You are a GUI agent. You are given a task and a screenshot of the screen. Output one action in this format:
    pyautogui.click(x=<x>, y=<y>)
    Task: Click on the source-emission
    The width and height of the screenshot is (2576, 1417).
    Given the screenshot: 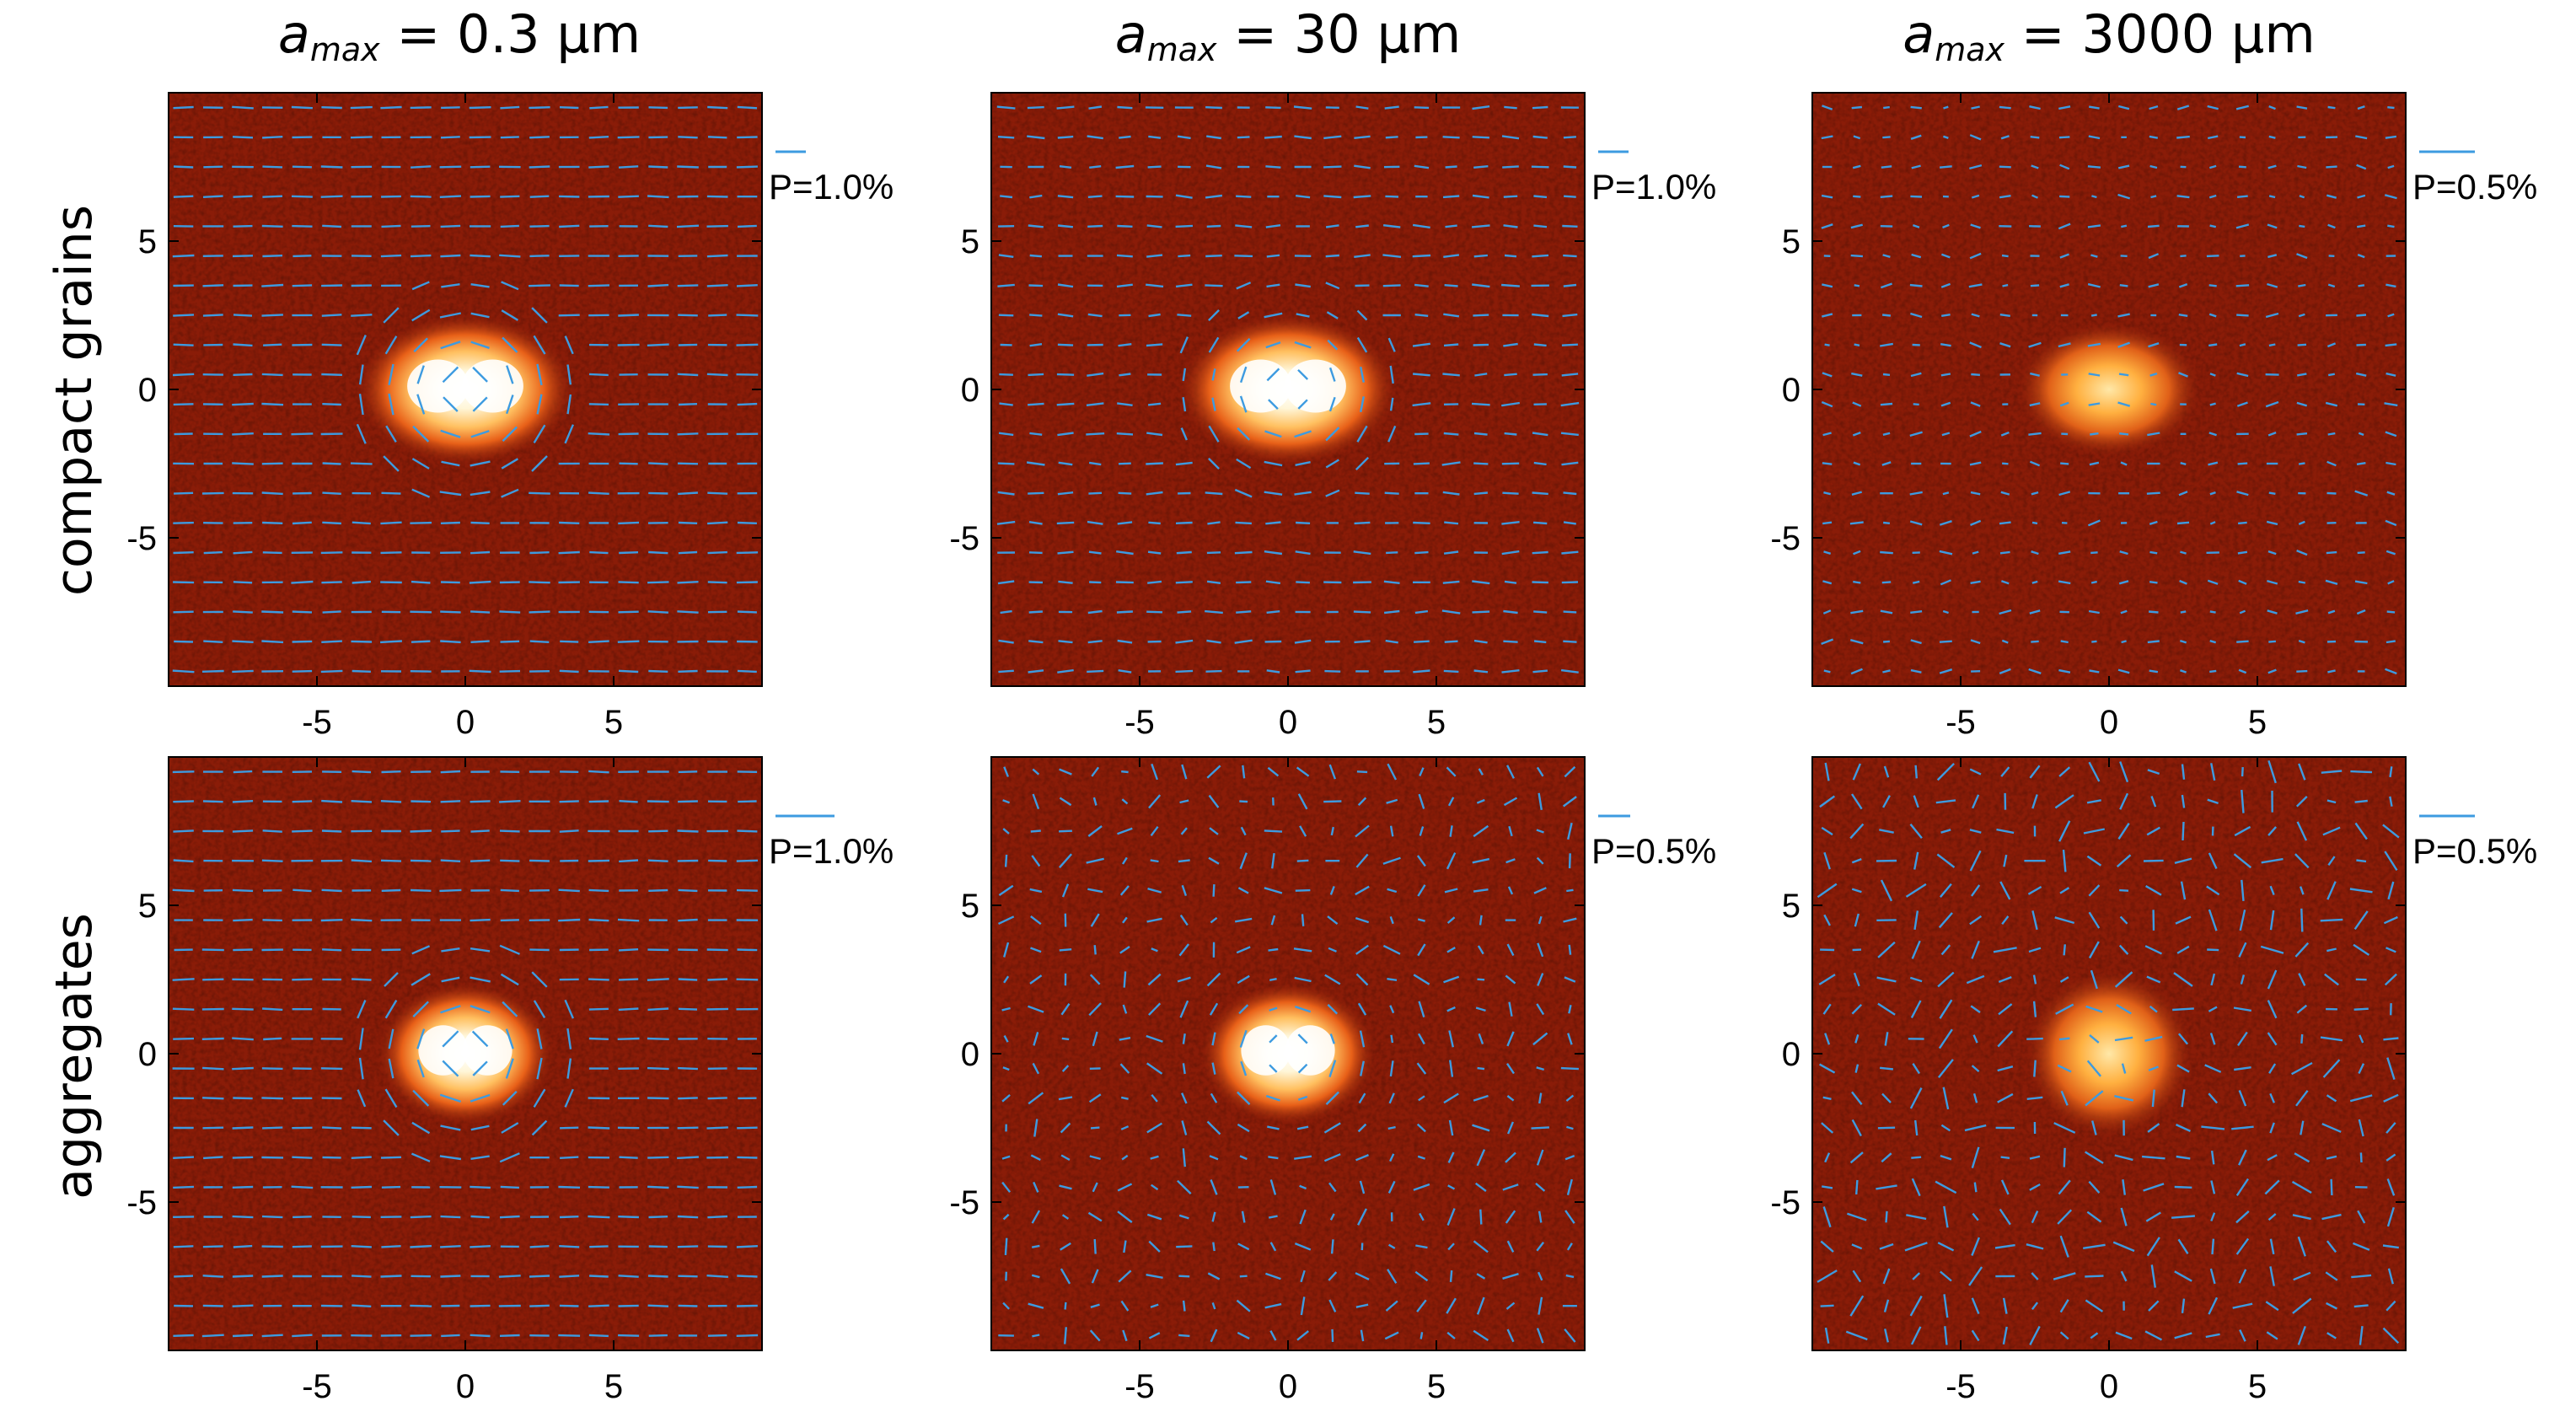 What is the action you would take?
    pyautogui.click(x=2109, y=389)
    